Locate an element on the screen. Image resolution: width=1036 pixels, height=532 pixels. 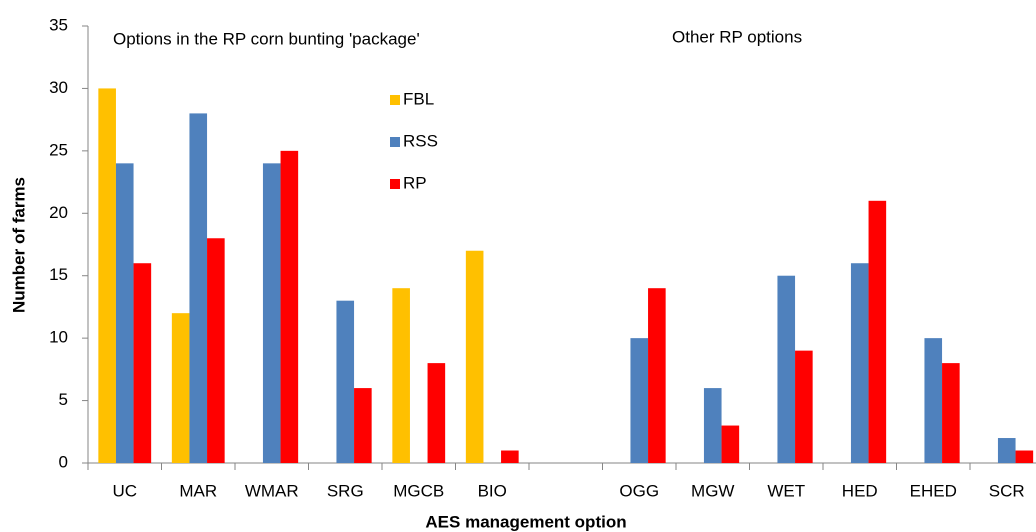
y-tick-label: 30 is located at coordinates (58, 87).